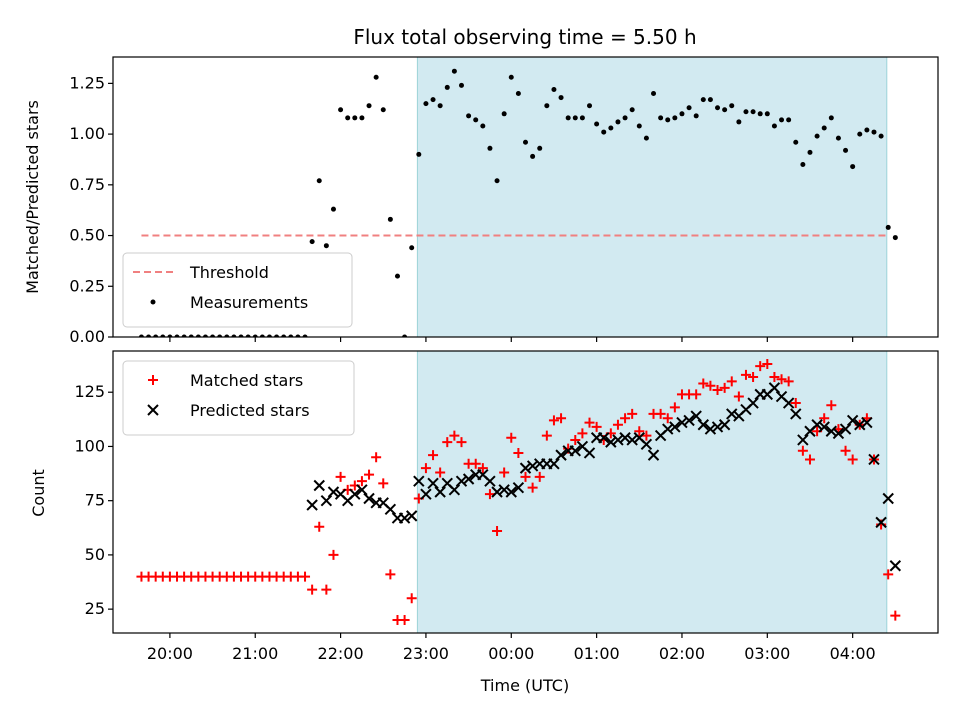 Image resolution: width=960 pixels, height=720 pixels. I want to click on y-tick-label: 25, so click(95, 608).